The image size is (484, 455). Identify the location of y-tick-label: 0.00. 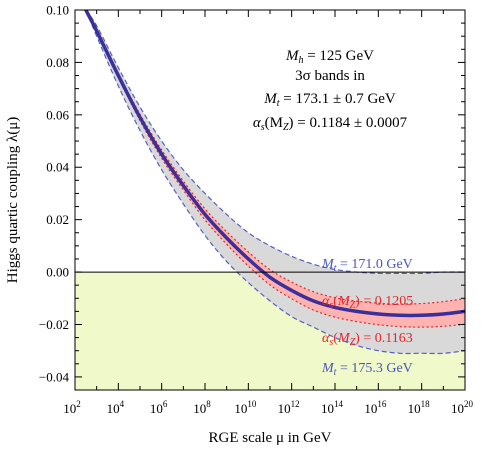
(57, 272).